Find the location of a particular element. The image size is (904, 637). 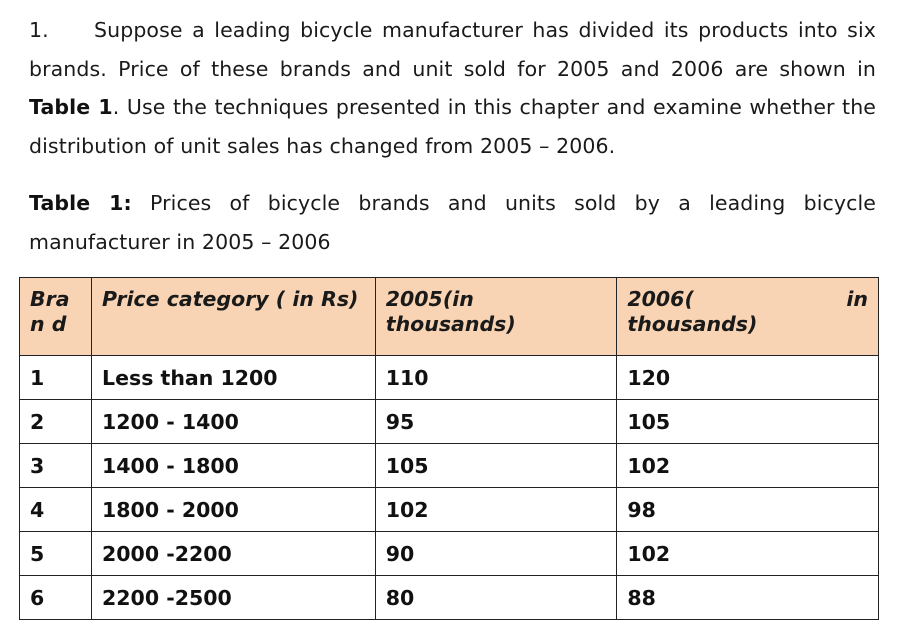

header-2006-year: 2006( is located at coordinates (660, 299).